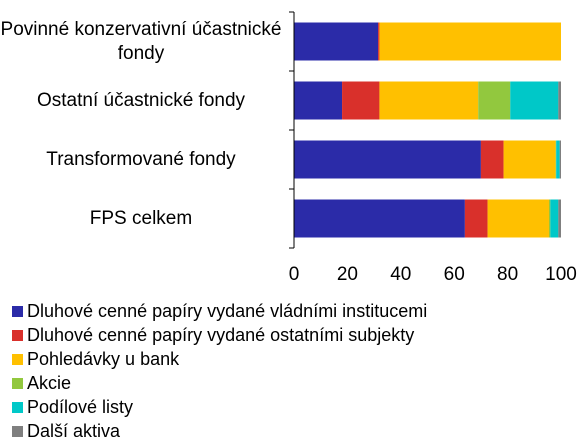 The image size is (581, 444). I want to click on category-text: Ostatní účastnické fondy, so click(141, 100).